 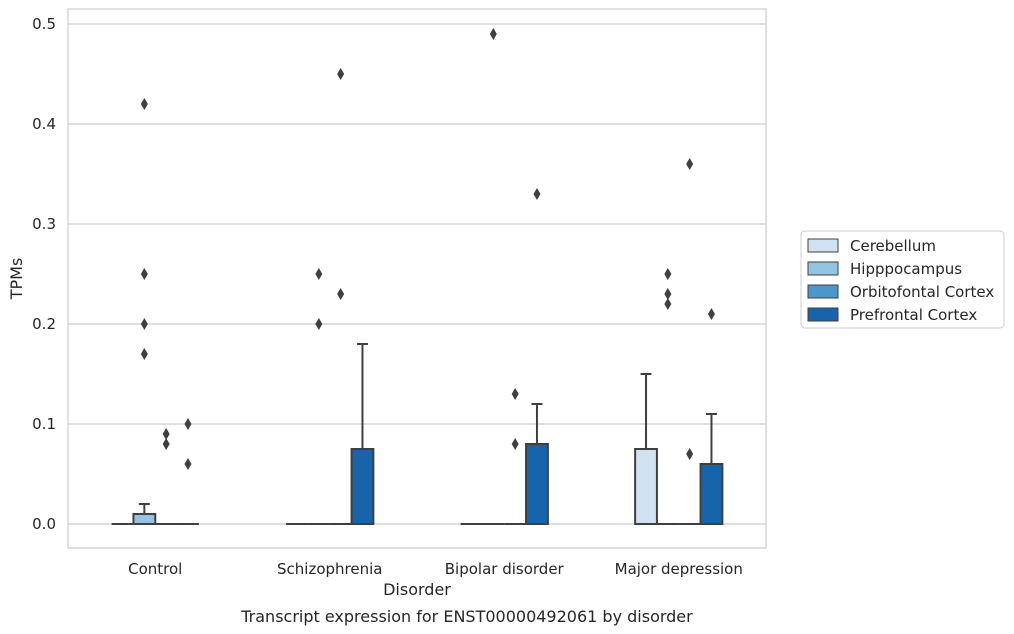 What do you see at coordinates (44, 324) in the screenshot?
I see `y-tick-label: 0.2` at bounding box center [44, 324].